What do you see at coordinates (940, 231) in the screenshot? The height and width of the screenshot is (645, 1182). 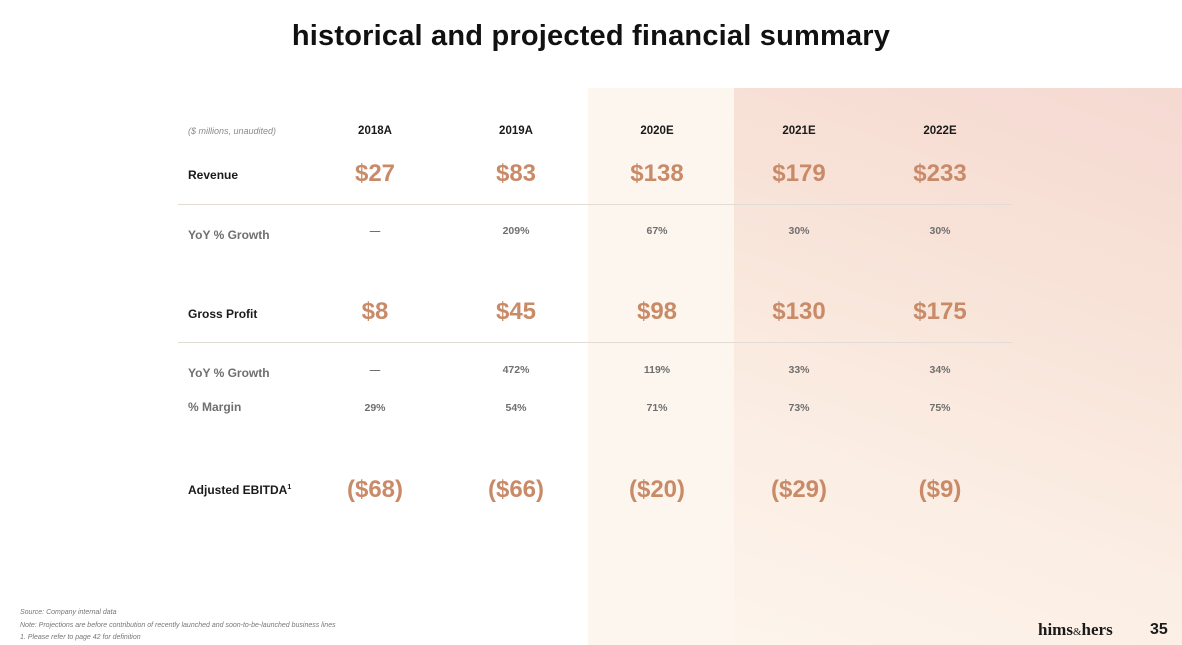 I see `revenue-growth-2022: 30%` at bounding box center [940, 231].